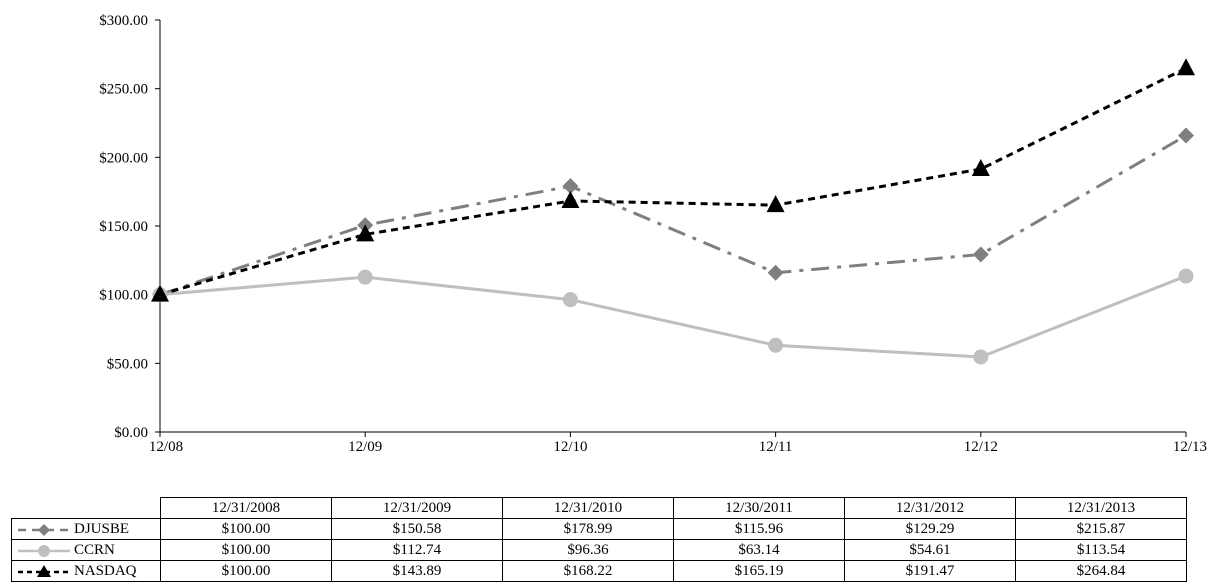 The height and width of the screenshot is (582, 1208). I want to click on legend-entry-djusbe: DJUSBE, so click(86, 529).